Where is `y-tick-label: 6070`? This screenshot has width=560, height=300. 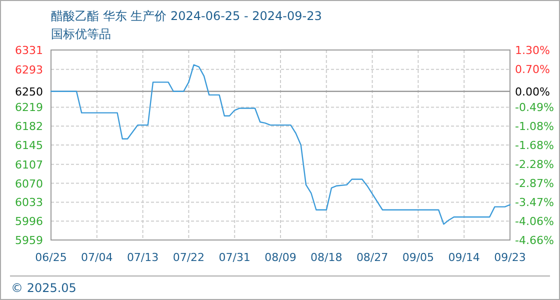 y-tick-label: 6070 is located at coordinates (29, 183).